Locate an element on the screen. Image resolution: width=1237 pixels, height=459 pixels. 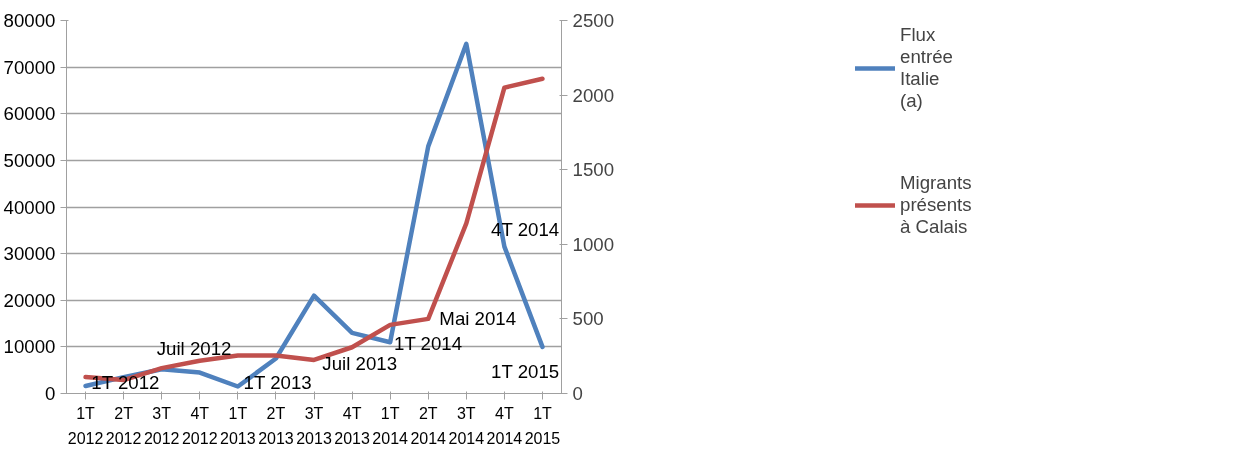
annotation: 1T 2012 is located at coordinates (125, 382).